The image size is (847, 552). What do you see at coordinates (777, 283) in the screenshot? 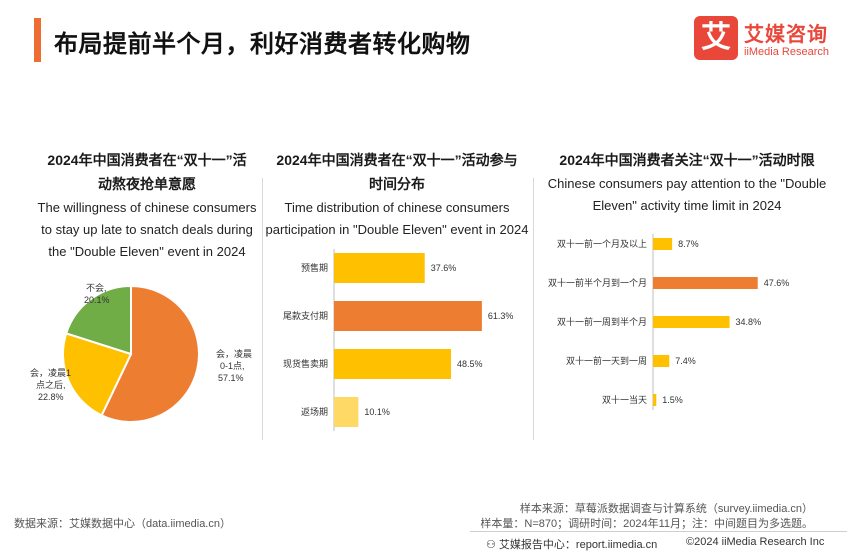
I see `bar-value-label: 47.6%` at bounding box center [777, 283].